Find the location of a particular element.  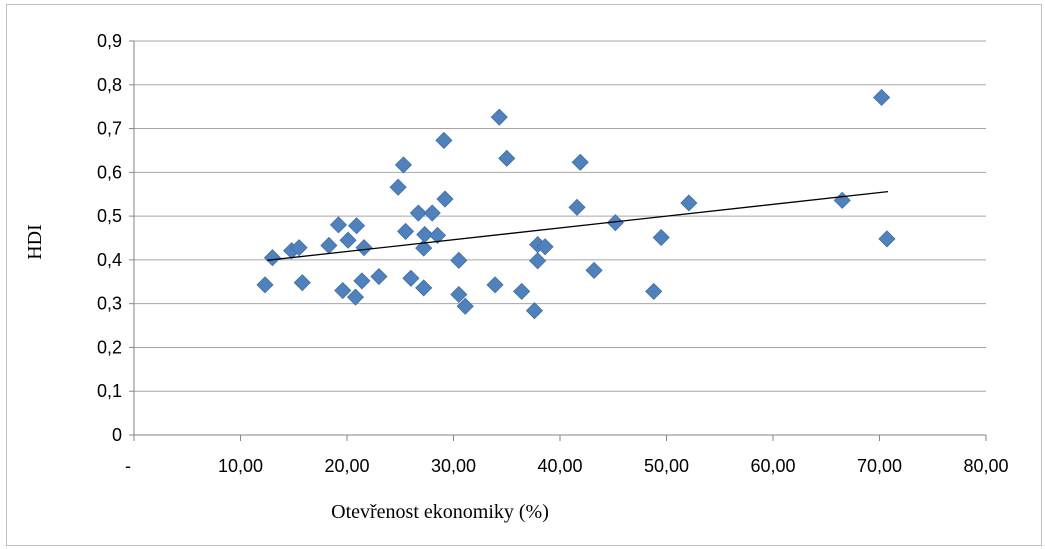

y-tick-label: 0,8 is located at coordinates (109, 85).